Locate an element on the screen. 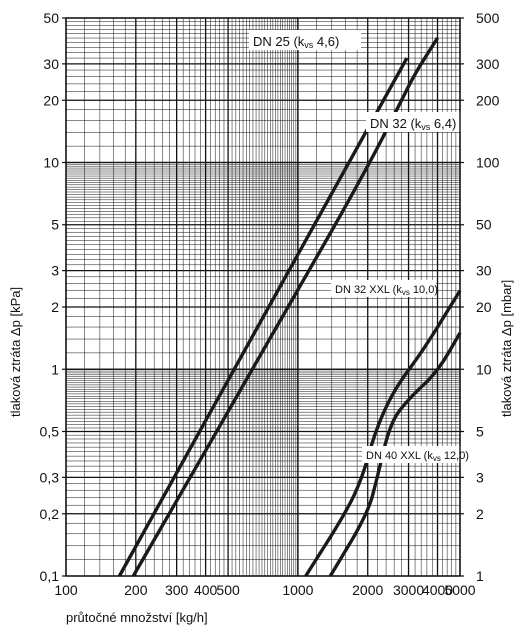  x-tick-label: 200 is located at coordinates (136, 590).